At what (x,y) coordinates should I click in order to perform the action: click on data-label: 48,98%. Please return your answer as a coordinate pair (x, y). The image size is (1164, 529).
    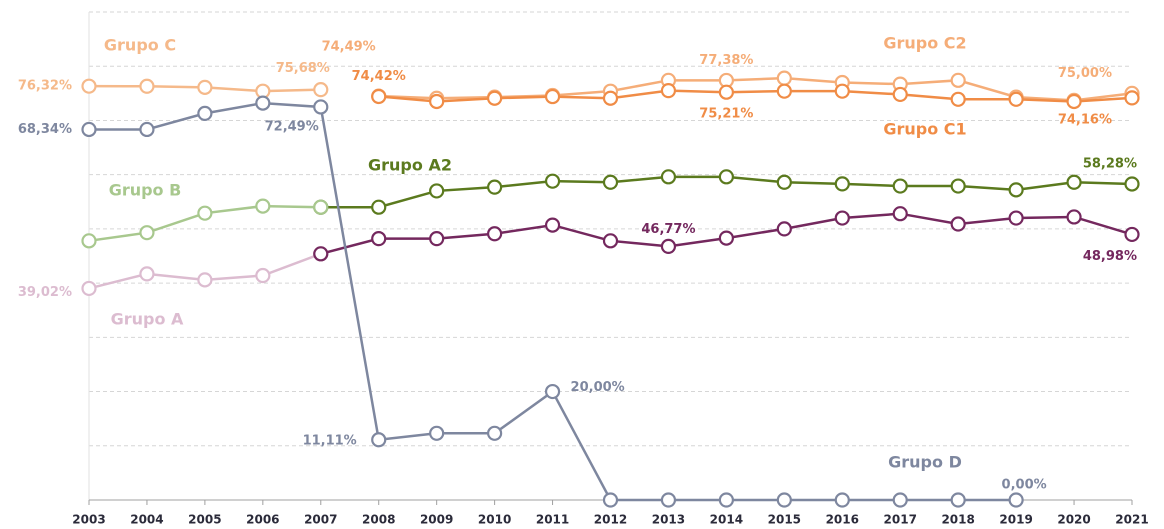
    Looking at the image, I should click on (1110, 256).